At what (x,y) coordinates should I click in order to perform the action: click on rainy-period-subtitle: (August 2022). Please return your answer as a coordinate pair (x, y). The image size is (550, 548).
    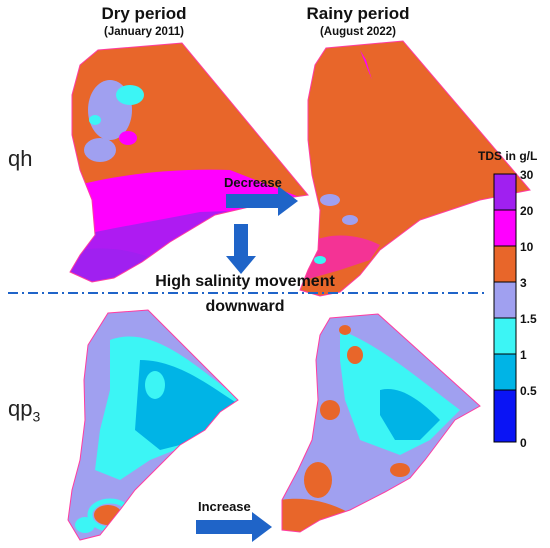
    Looking at the image, I should click on (358, 32).